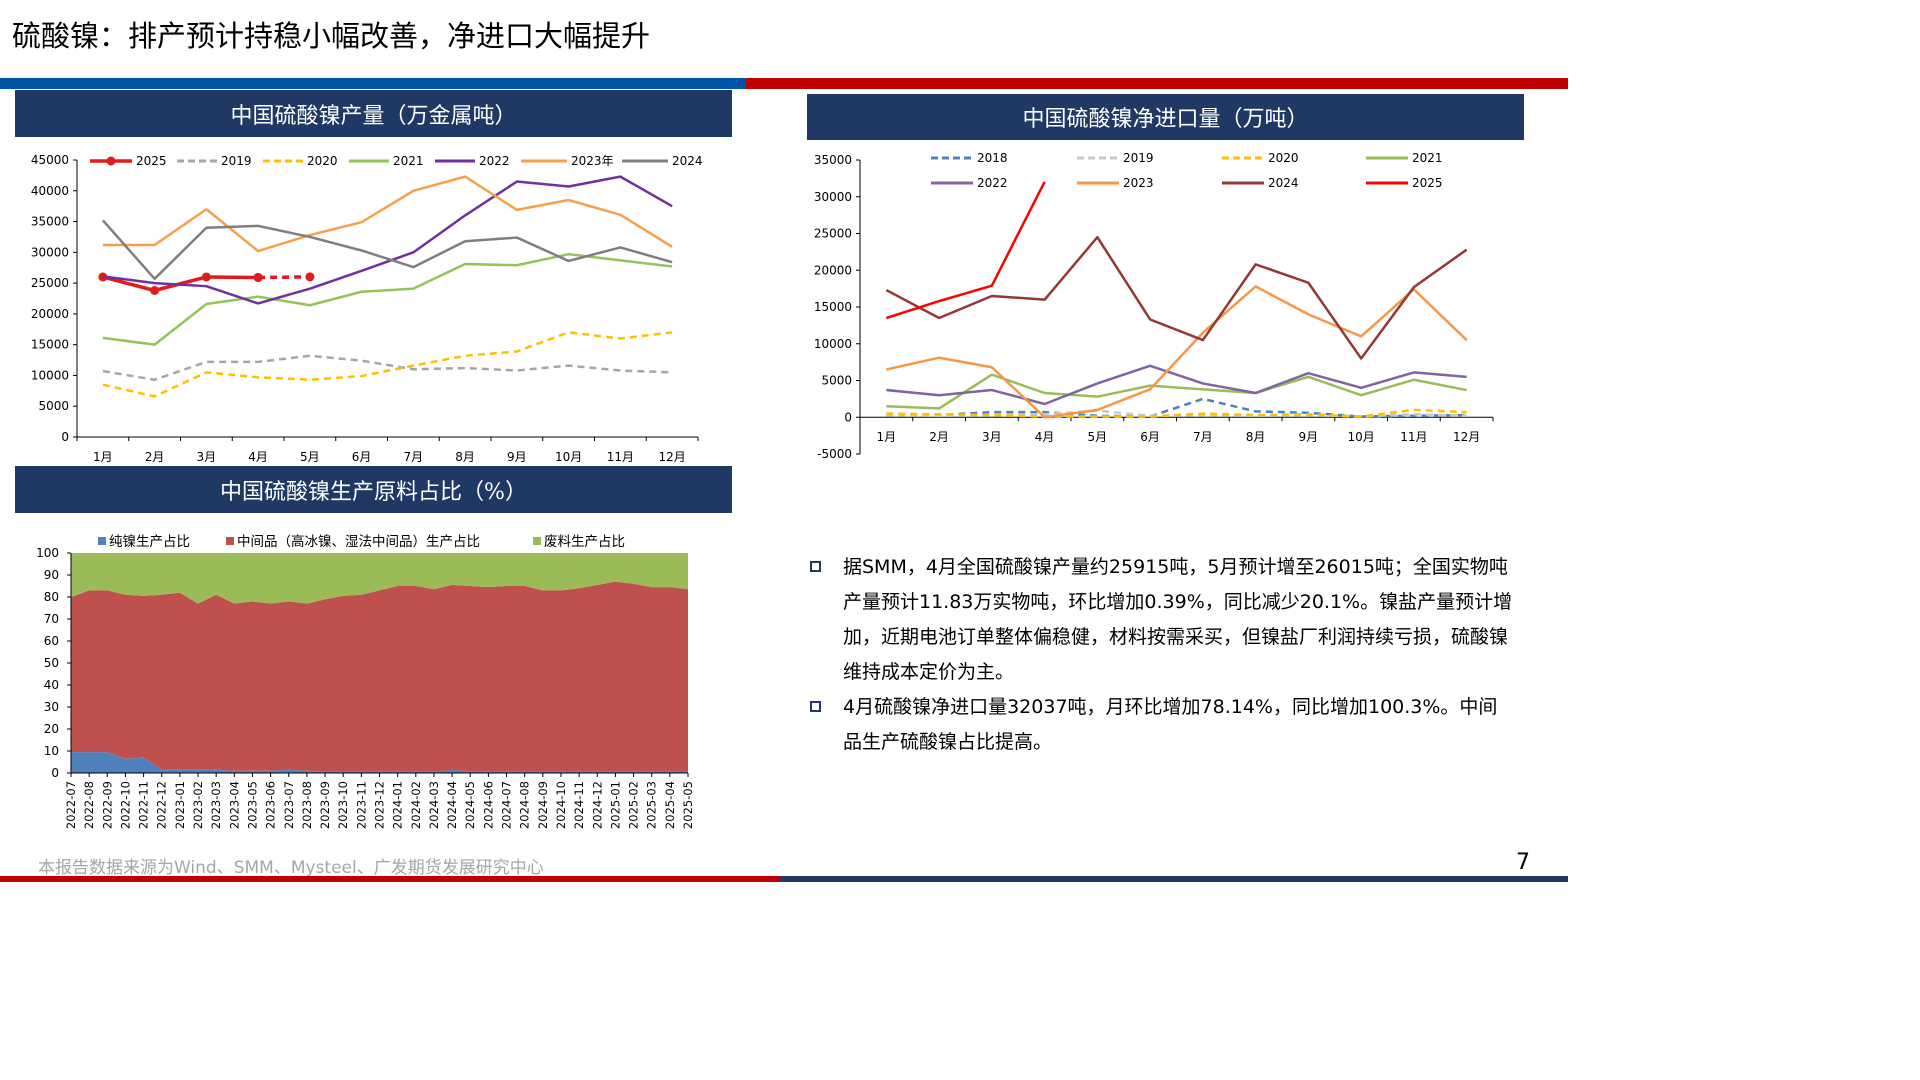  Describe the element at coordinates (51, 597) in the screenshot. I see `y-tick-label: 80` at that location.